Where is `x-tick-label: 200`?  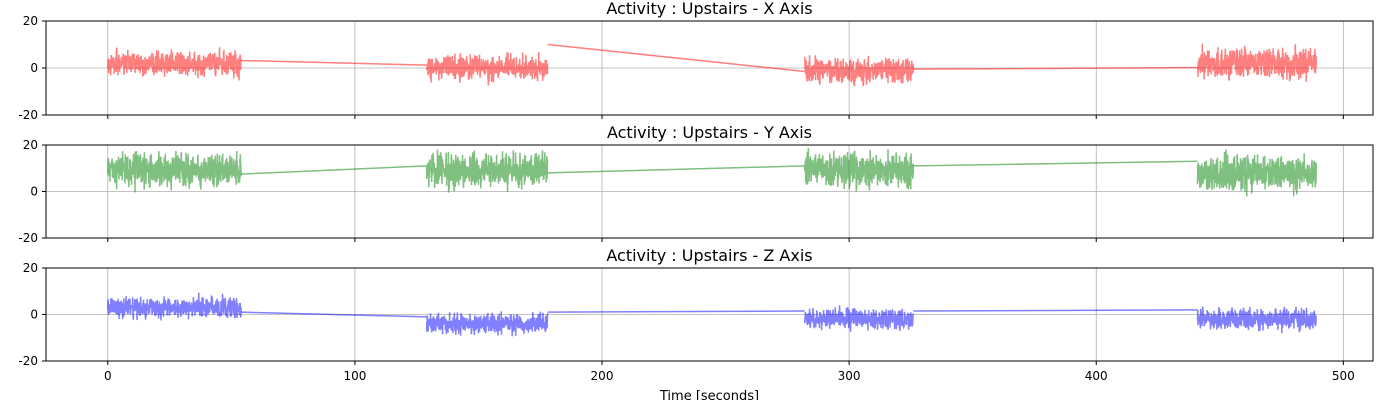
x-tick-label: 200 is located at coordinates (602, 376).